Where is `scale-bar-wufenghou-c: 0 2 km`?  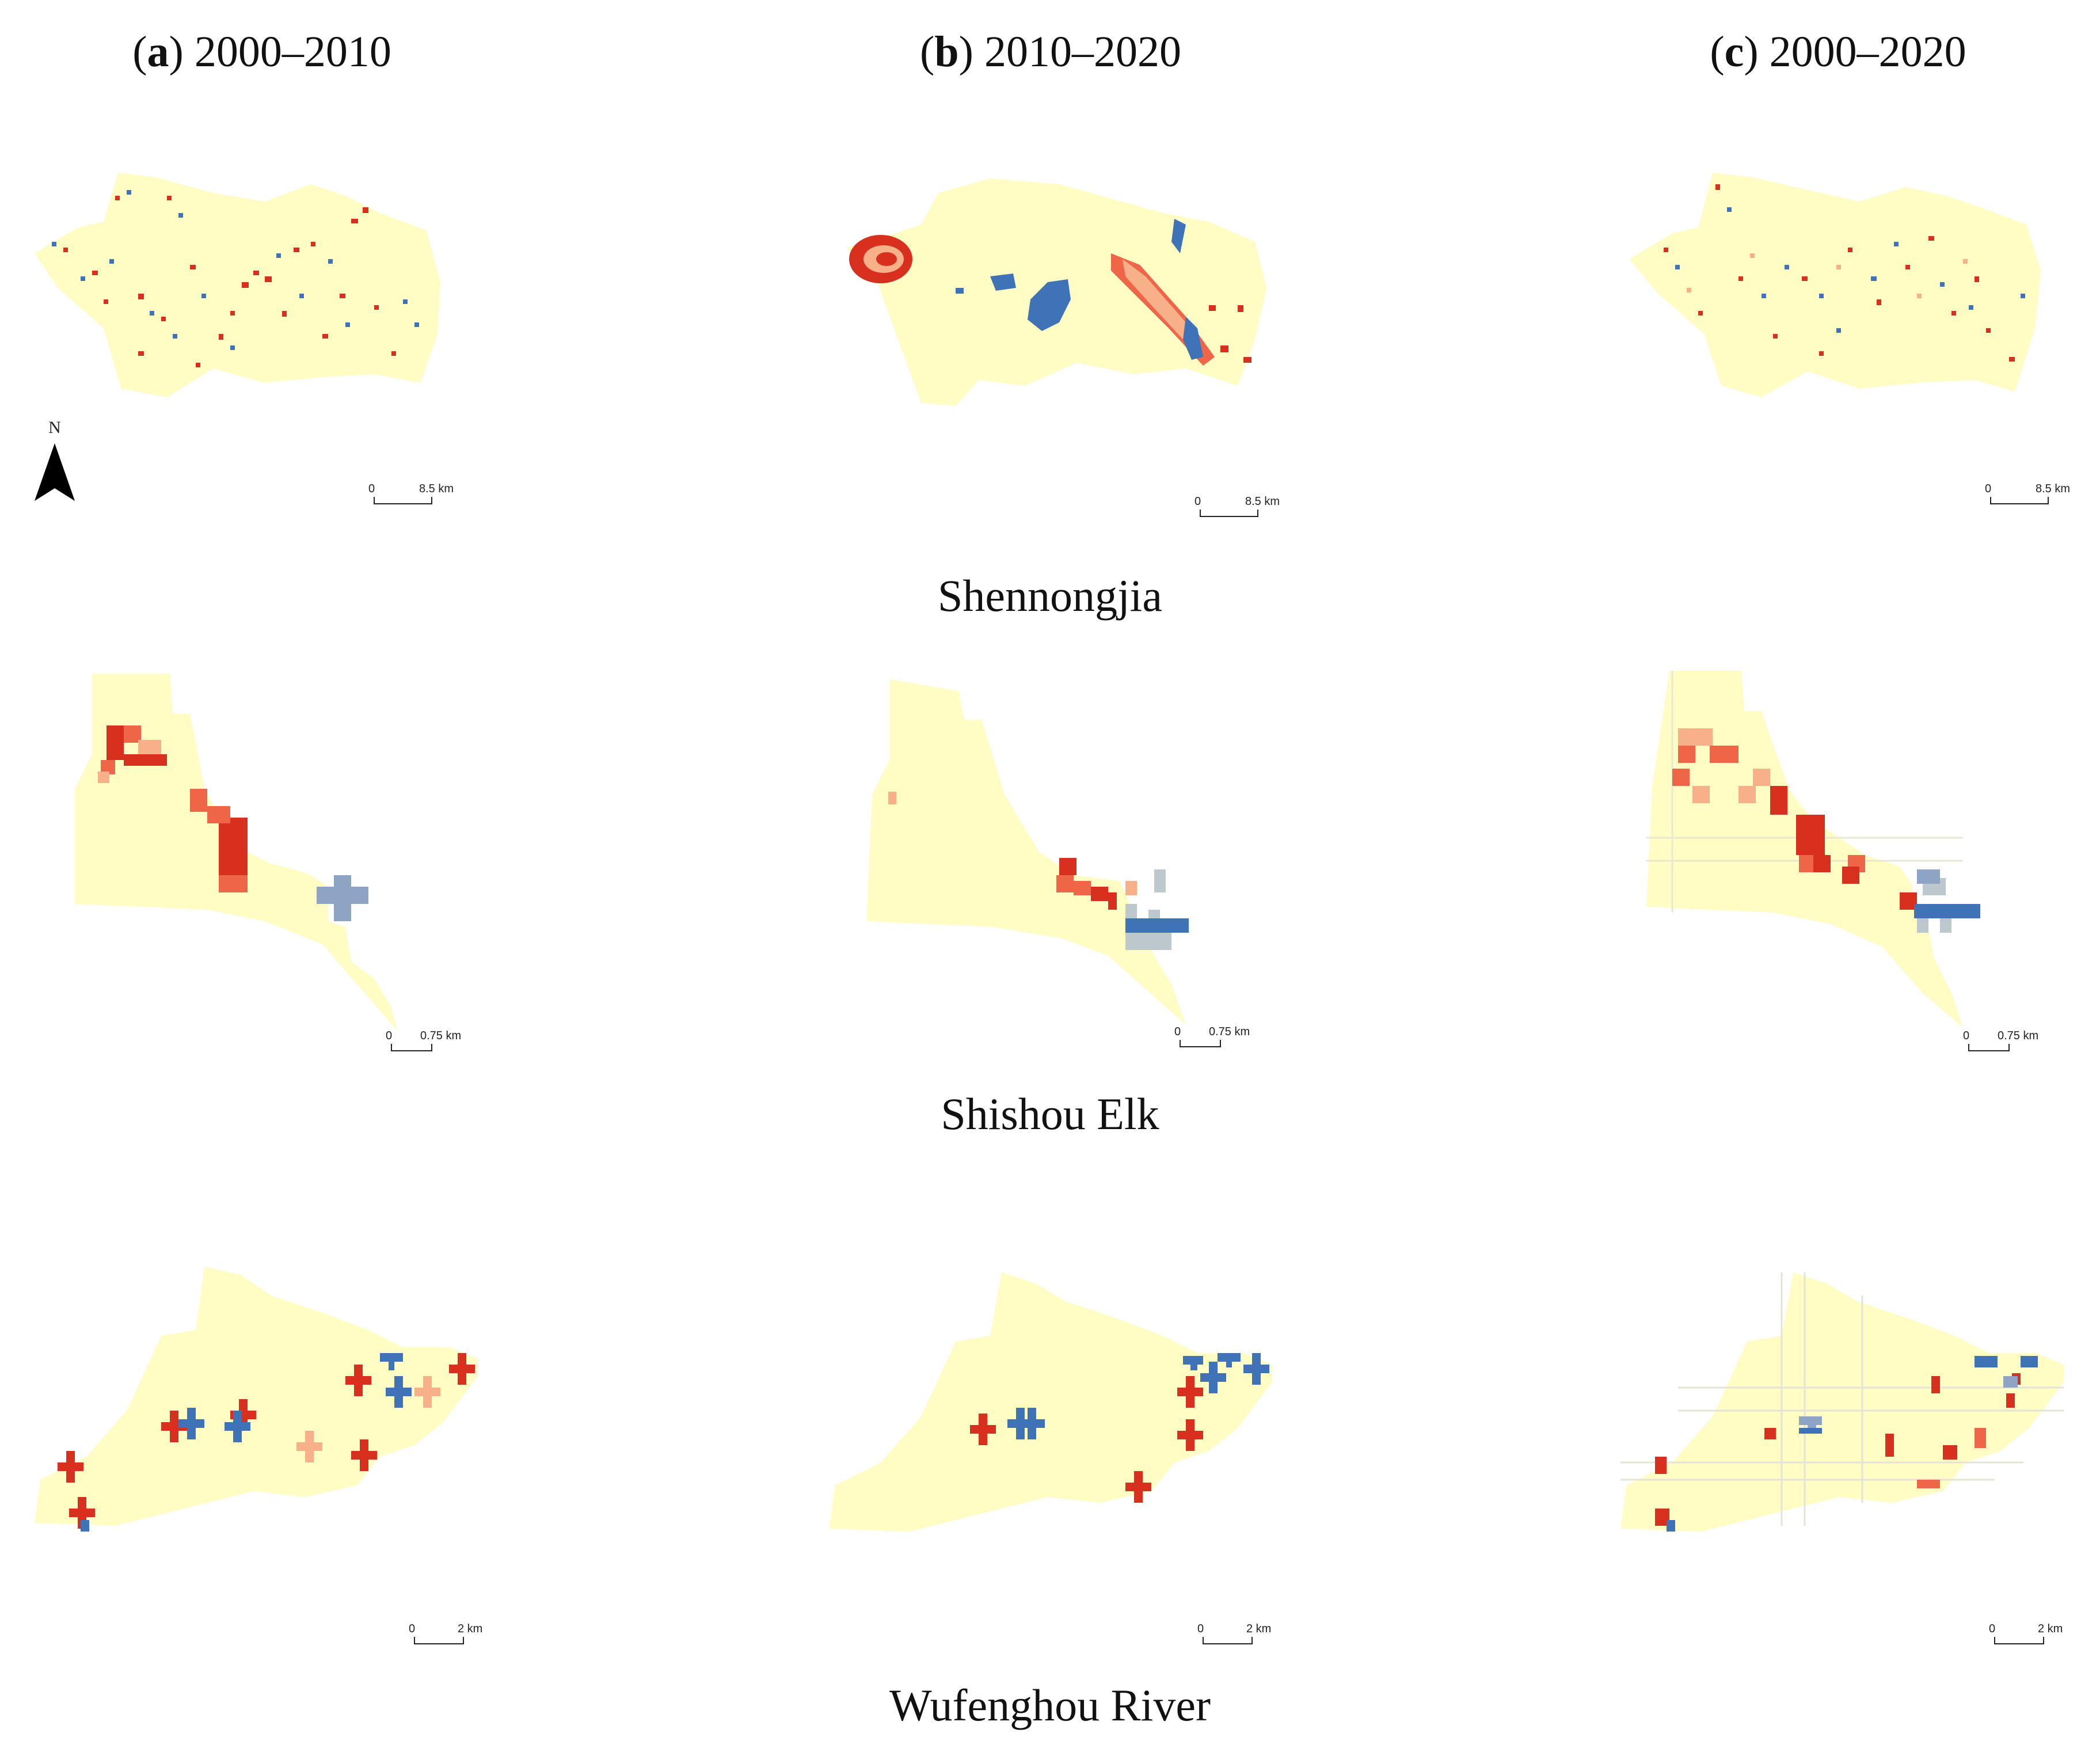 scale-bar-wufenghou-c: 0 2 km is located at coordinates (2026, 1633).